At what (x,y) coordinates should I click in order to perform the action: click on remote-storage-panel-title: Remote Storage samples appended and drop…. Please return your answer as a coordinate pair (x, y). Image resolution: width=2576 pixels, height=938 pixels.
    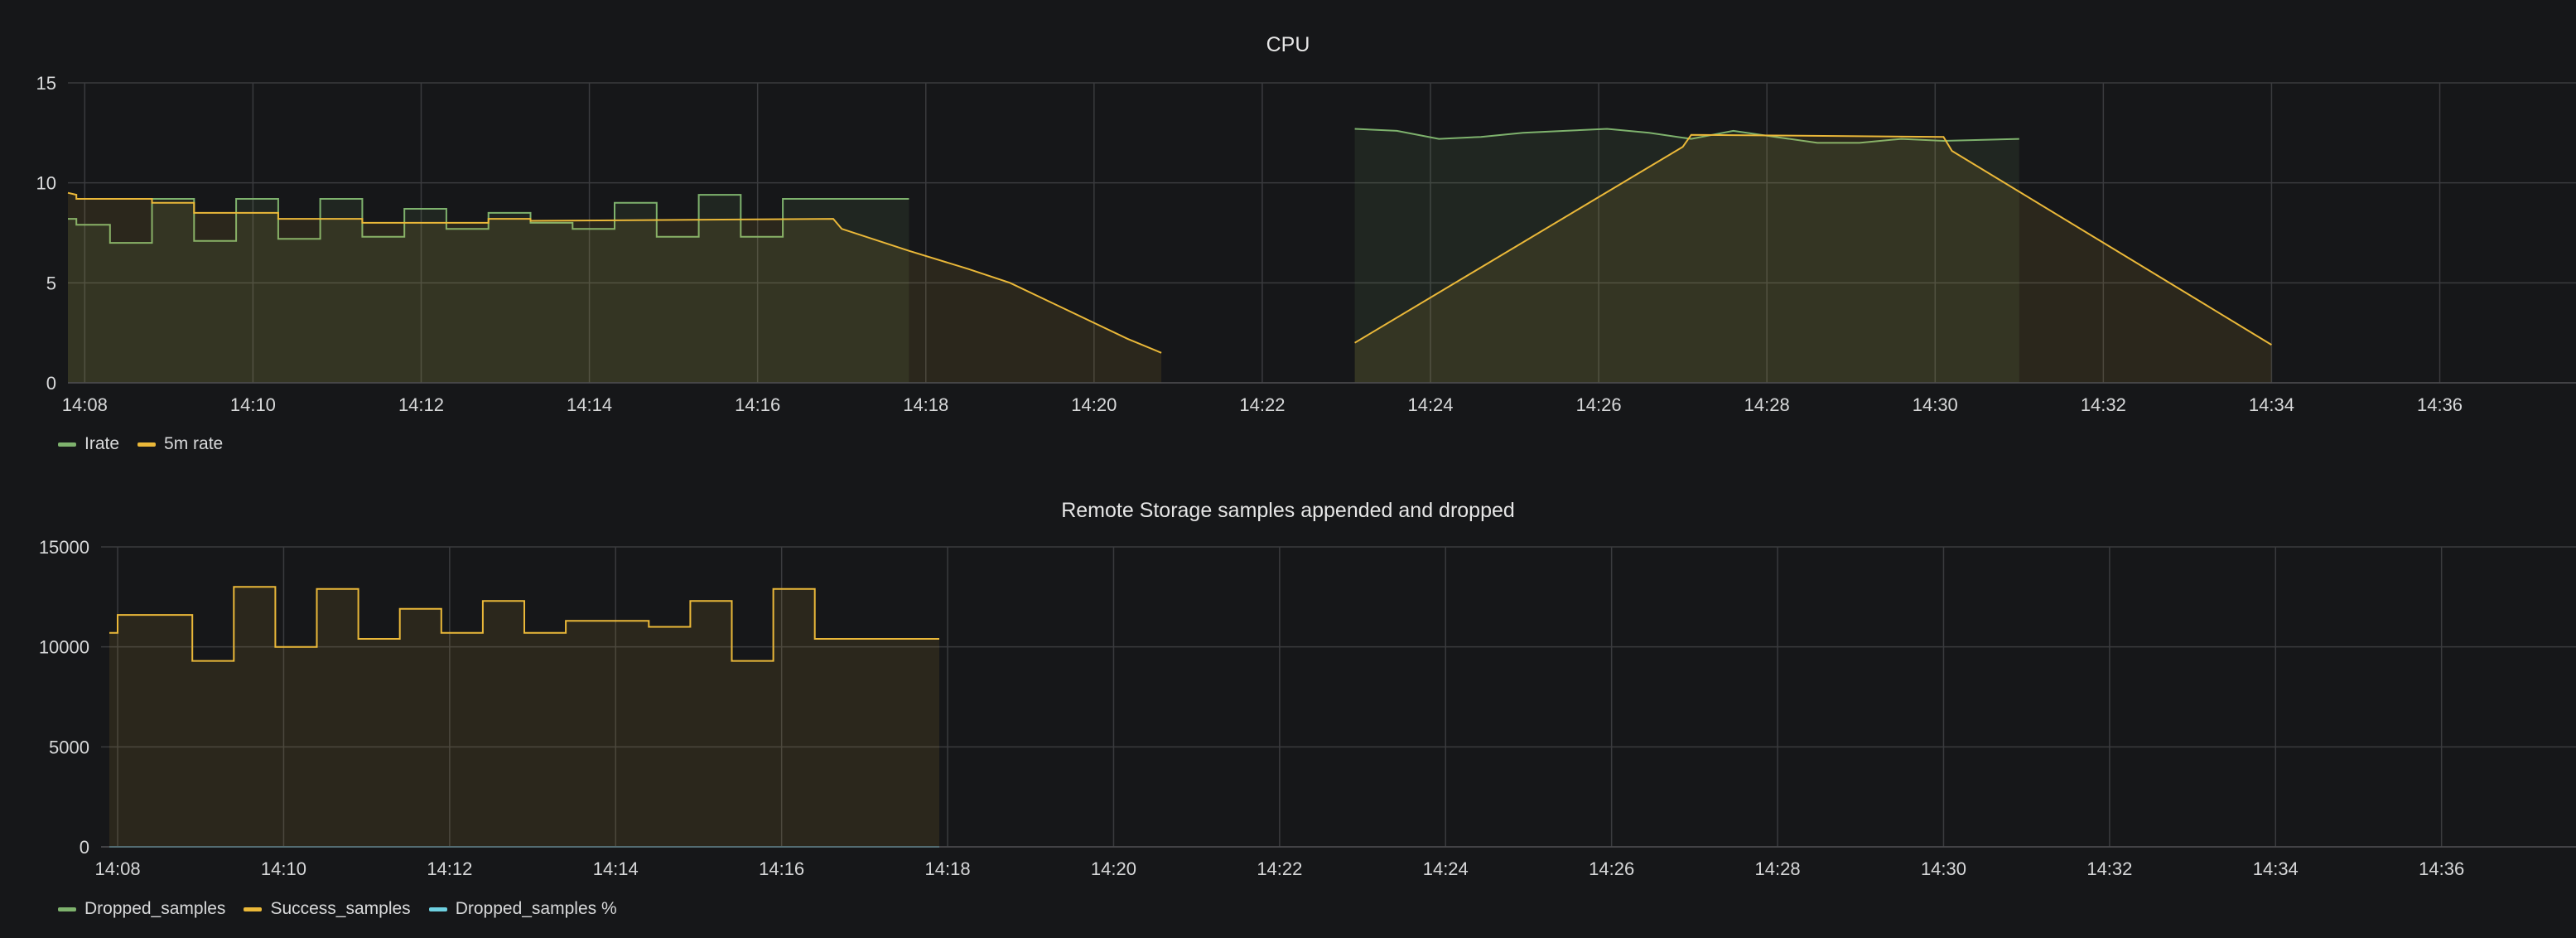
    Looking at the image, I should click on (1288, 510).